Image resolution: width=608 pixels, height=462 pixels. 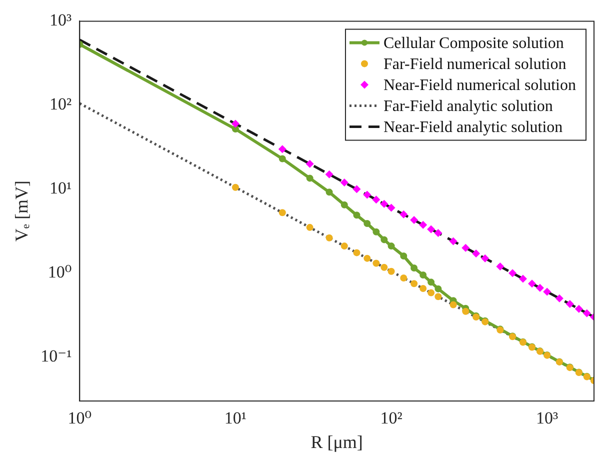 What do you see at coordinates (22, 211) in the screenshot?
I see `y-axis-title: Vₑ [mV]` at bounding box center [22, 211].